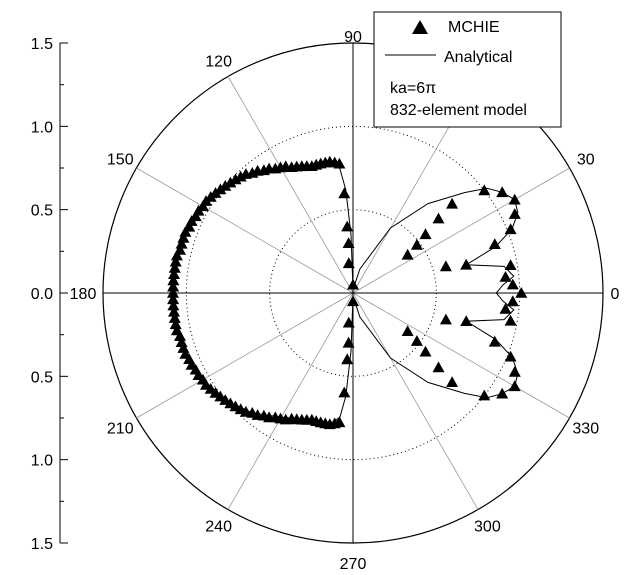 This screenshot has height=575, width=625. What do you see at coordinates (120, 428) in the screenshot?
I see `angle-label: 210` at bounding box center [120, 428].